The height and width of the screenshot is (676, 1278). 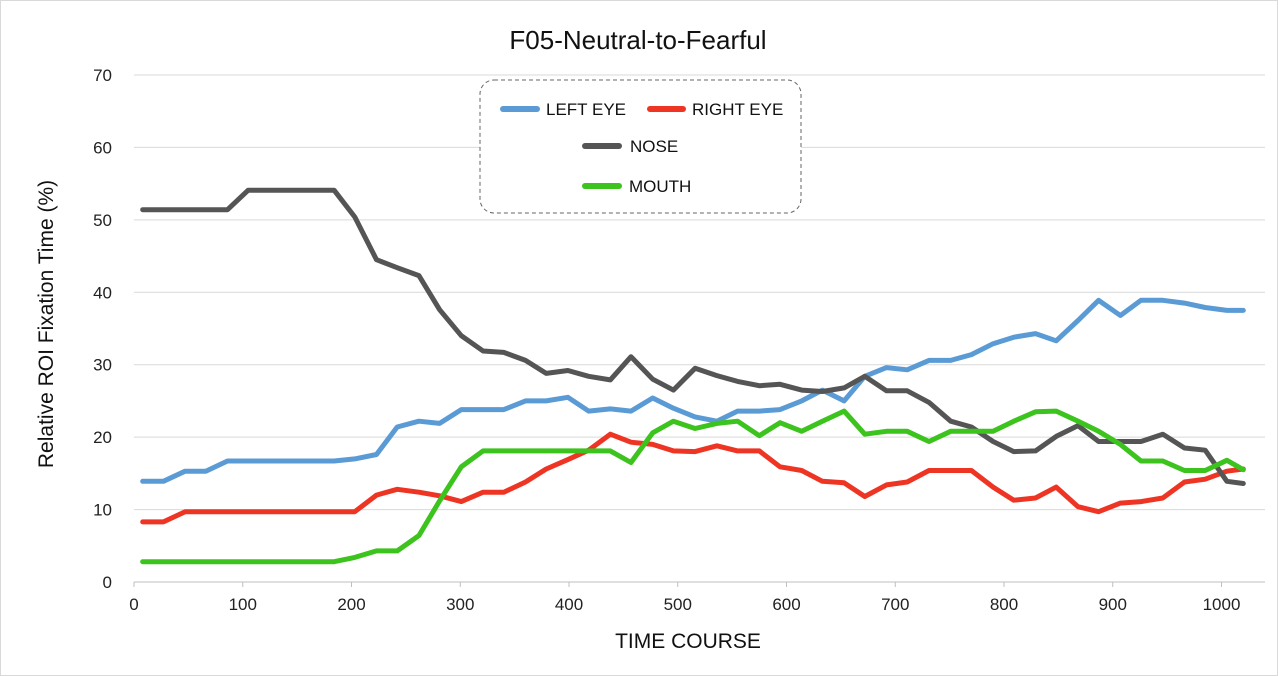 I want to click on x-tick-label: 600, so click(x=786, y=604).